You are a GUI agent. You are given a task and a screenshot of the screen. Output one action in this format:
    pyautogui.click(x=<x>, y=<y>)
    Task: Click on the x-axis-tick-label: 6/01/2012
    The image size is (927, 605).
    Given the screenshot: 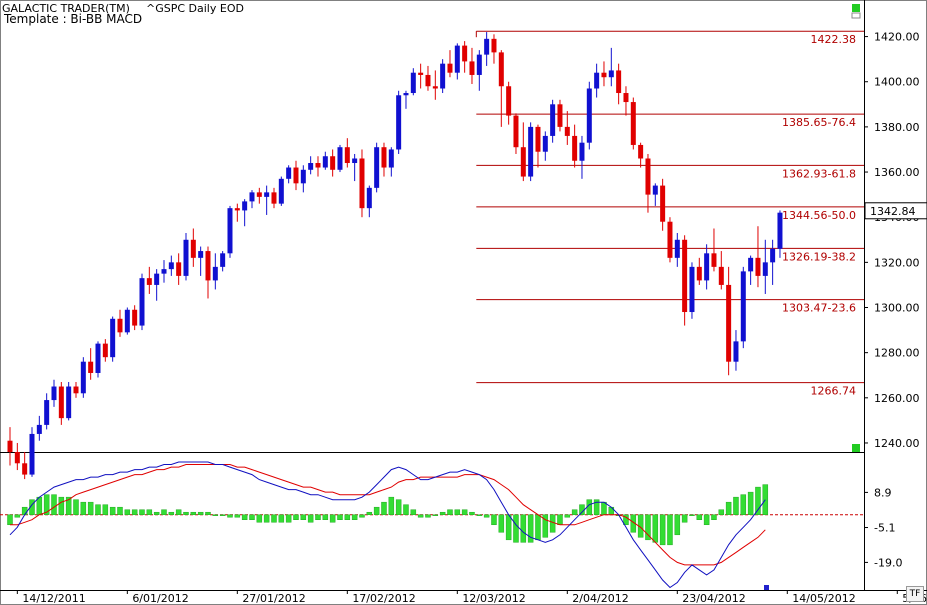 What is the action you would take?
    pyautogui.click(x=160, y=598)
    